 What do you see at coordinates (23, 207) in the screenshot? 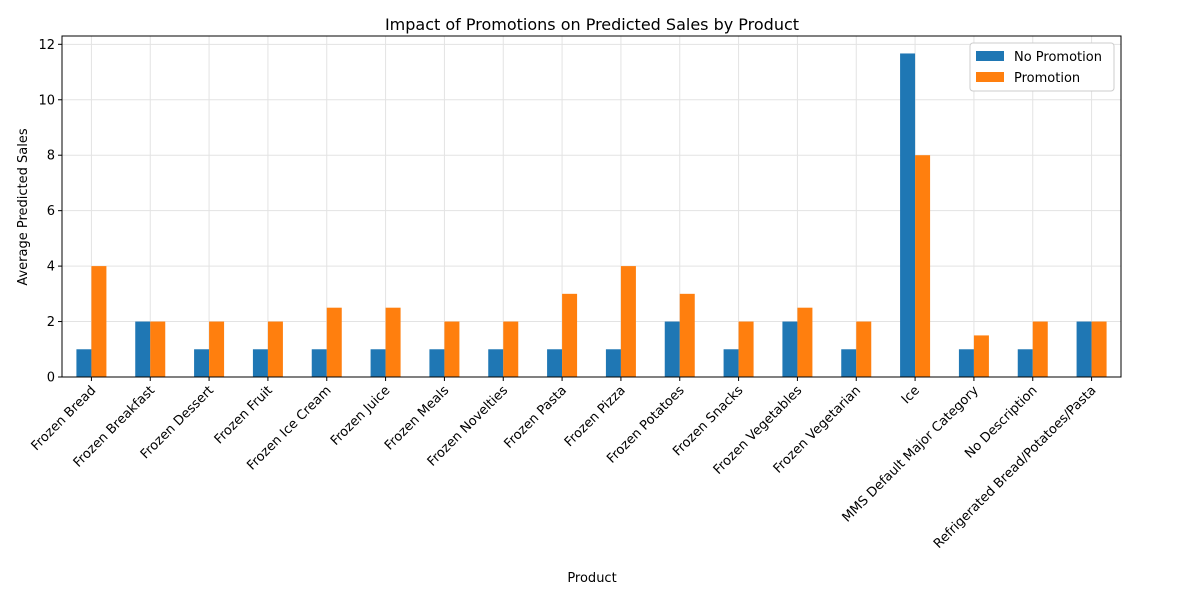
I see `y-axis-title: Average Predicted Sales` at bounding box center [23, 207].